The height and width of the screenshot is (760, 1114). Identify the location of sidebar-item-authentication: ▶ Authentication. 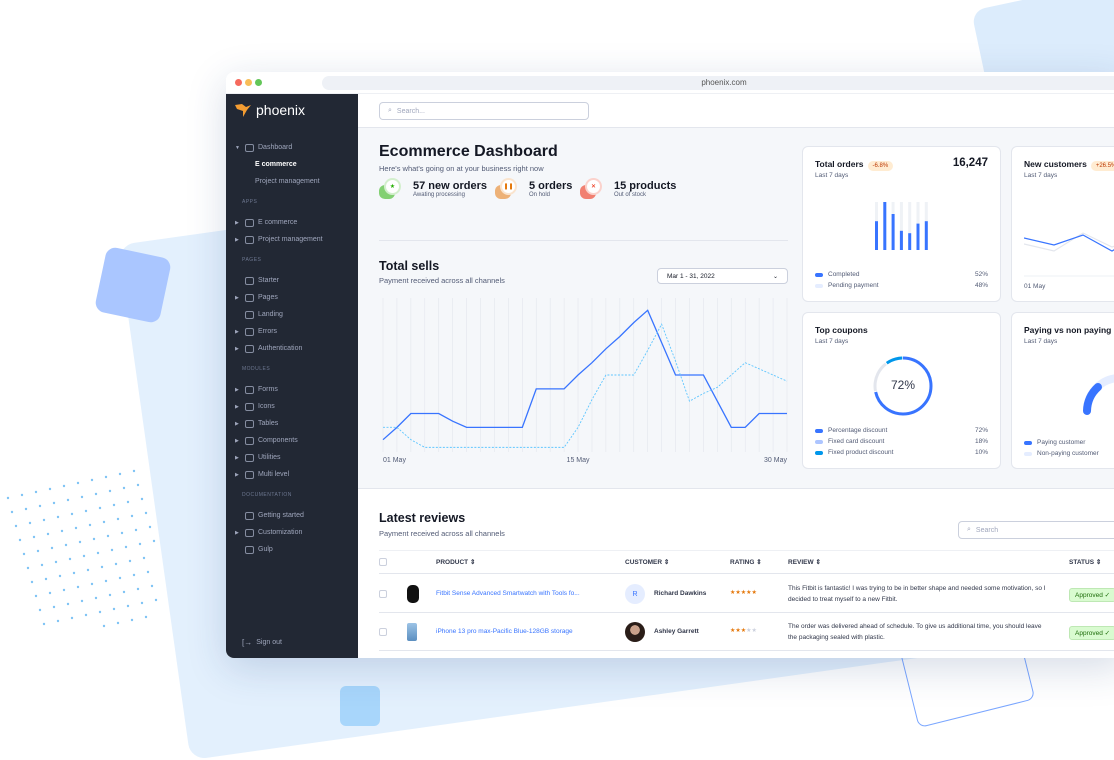
(292, 348).